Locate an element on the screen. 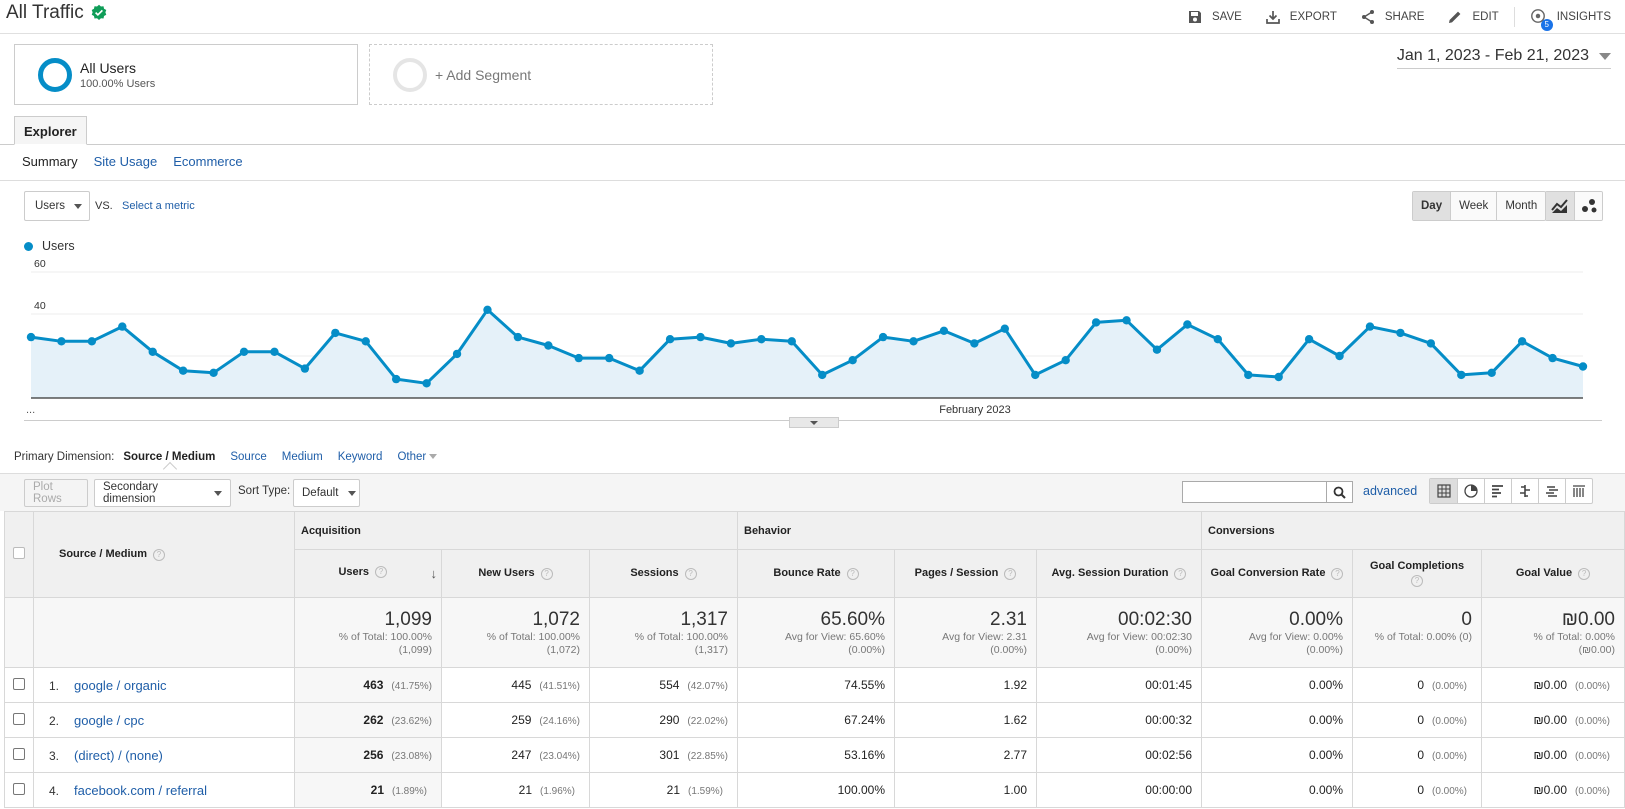  users-column-header: Users? ↓ is located at coordinates (368, 573).